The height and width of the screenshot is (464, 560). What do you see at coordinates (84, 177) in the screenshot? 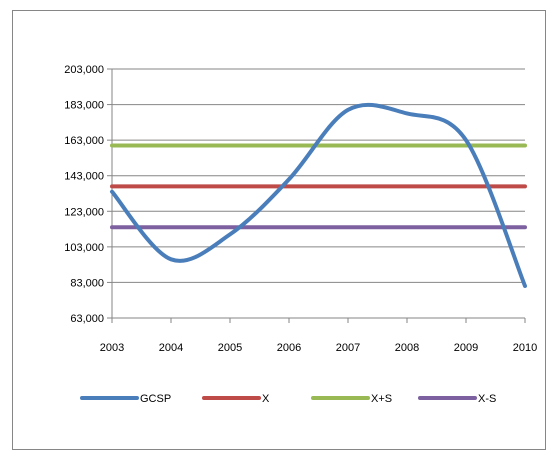
I see `y-tick-label: 143,000` at bounding box center [84, 177].